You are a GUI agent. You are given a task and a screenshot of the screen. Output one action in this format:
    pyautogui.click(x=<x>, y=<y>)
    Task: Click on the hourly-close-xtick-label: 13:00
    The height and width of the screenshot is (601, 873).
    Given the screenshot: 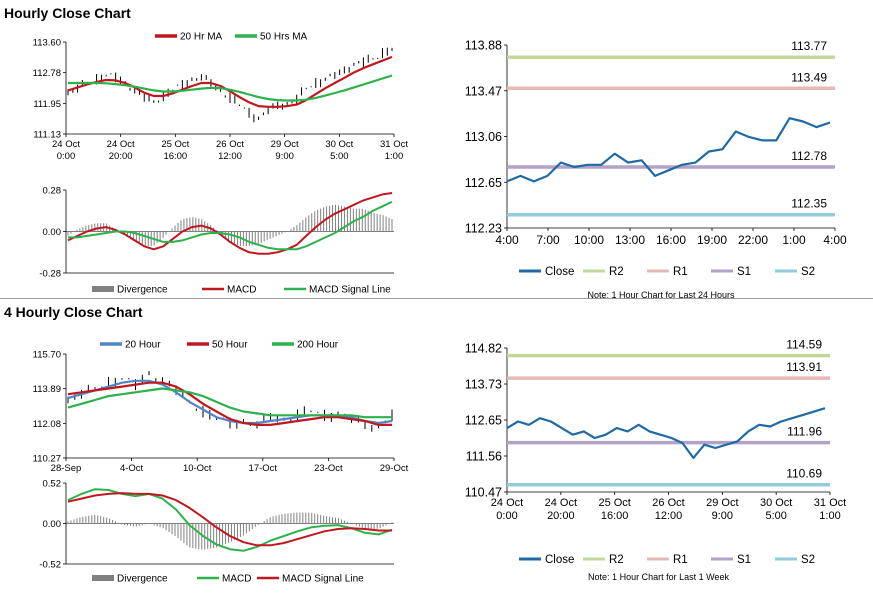 What is the action you would take?
    pyautogui.click(x=630, y=240)
    